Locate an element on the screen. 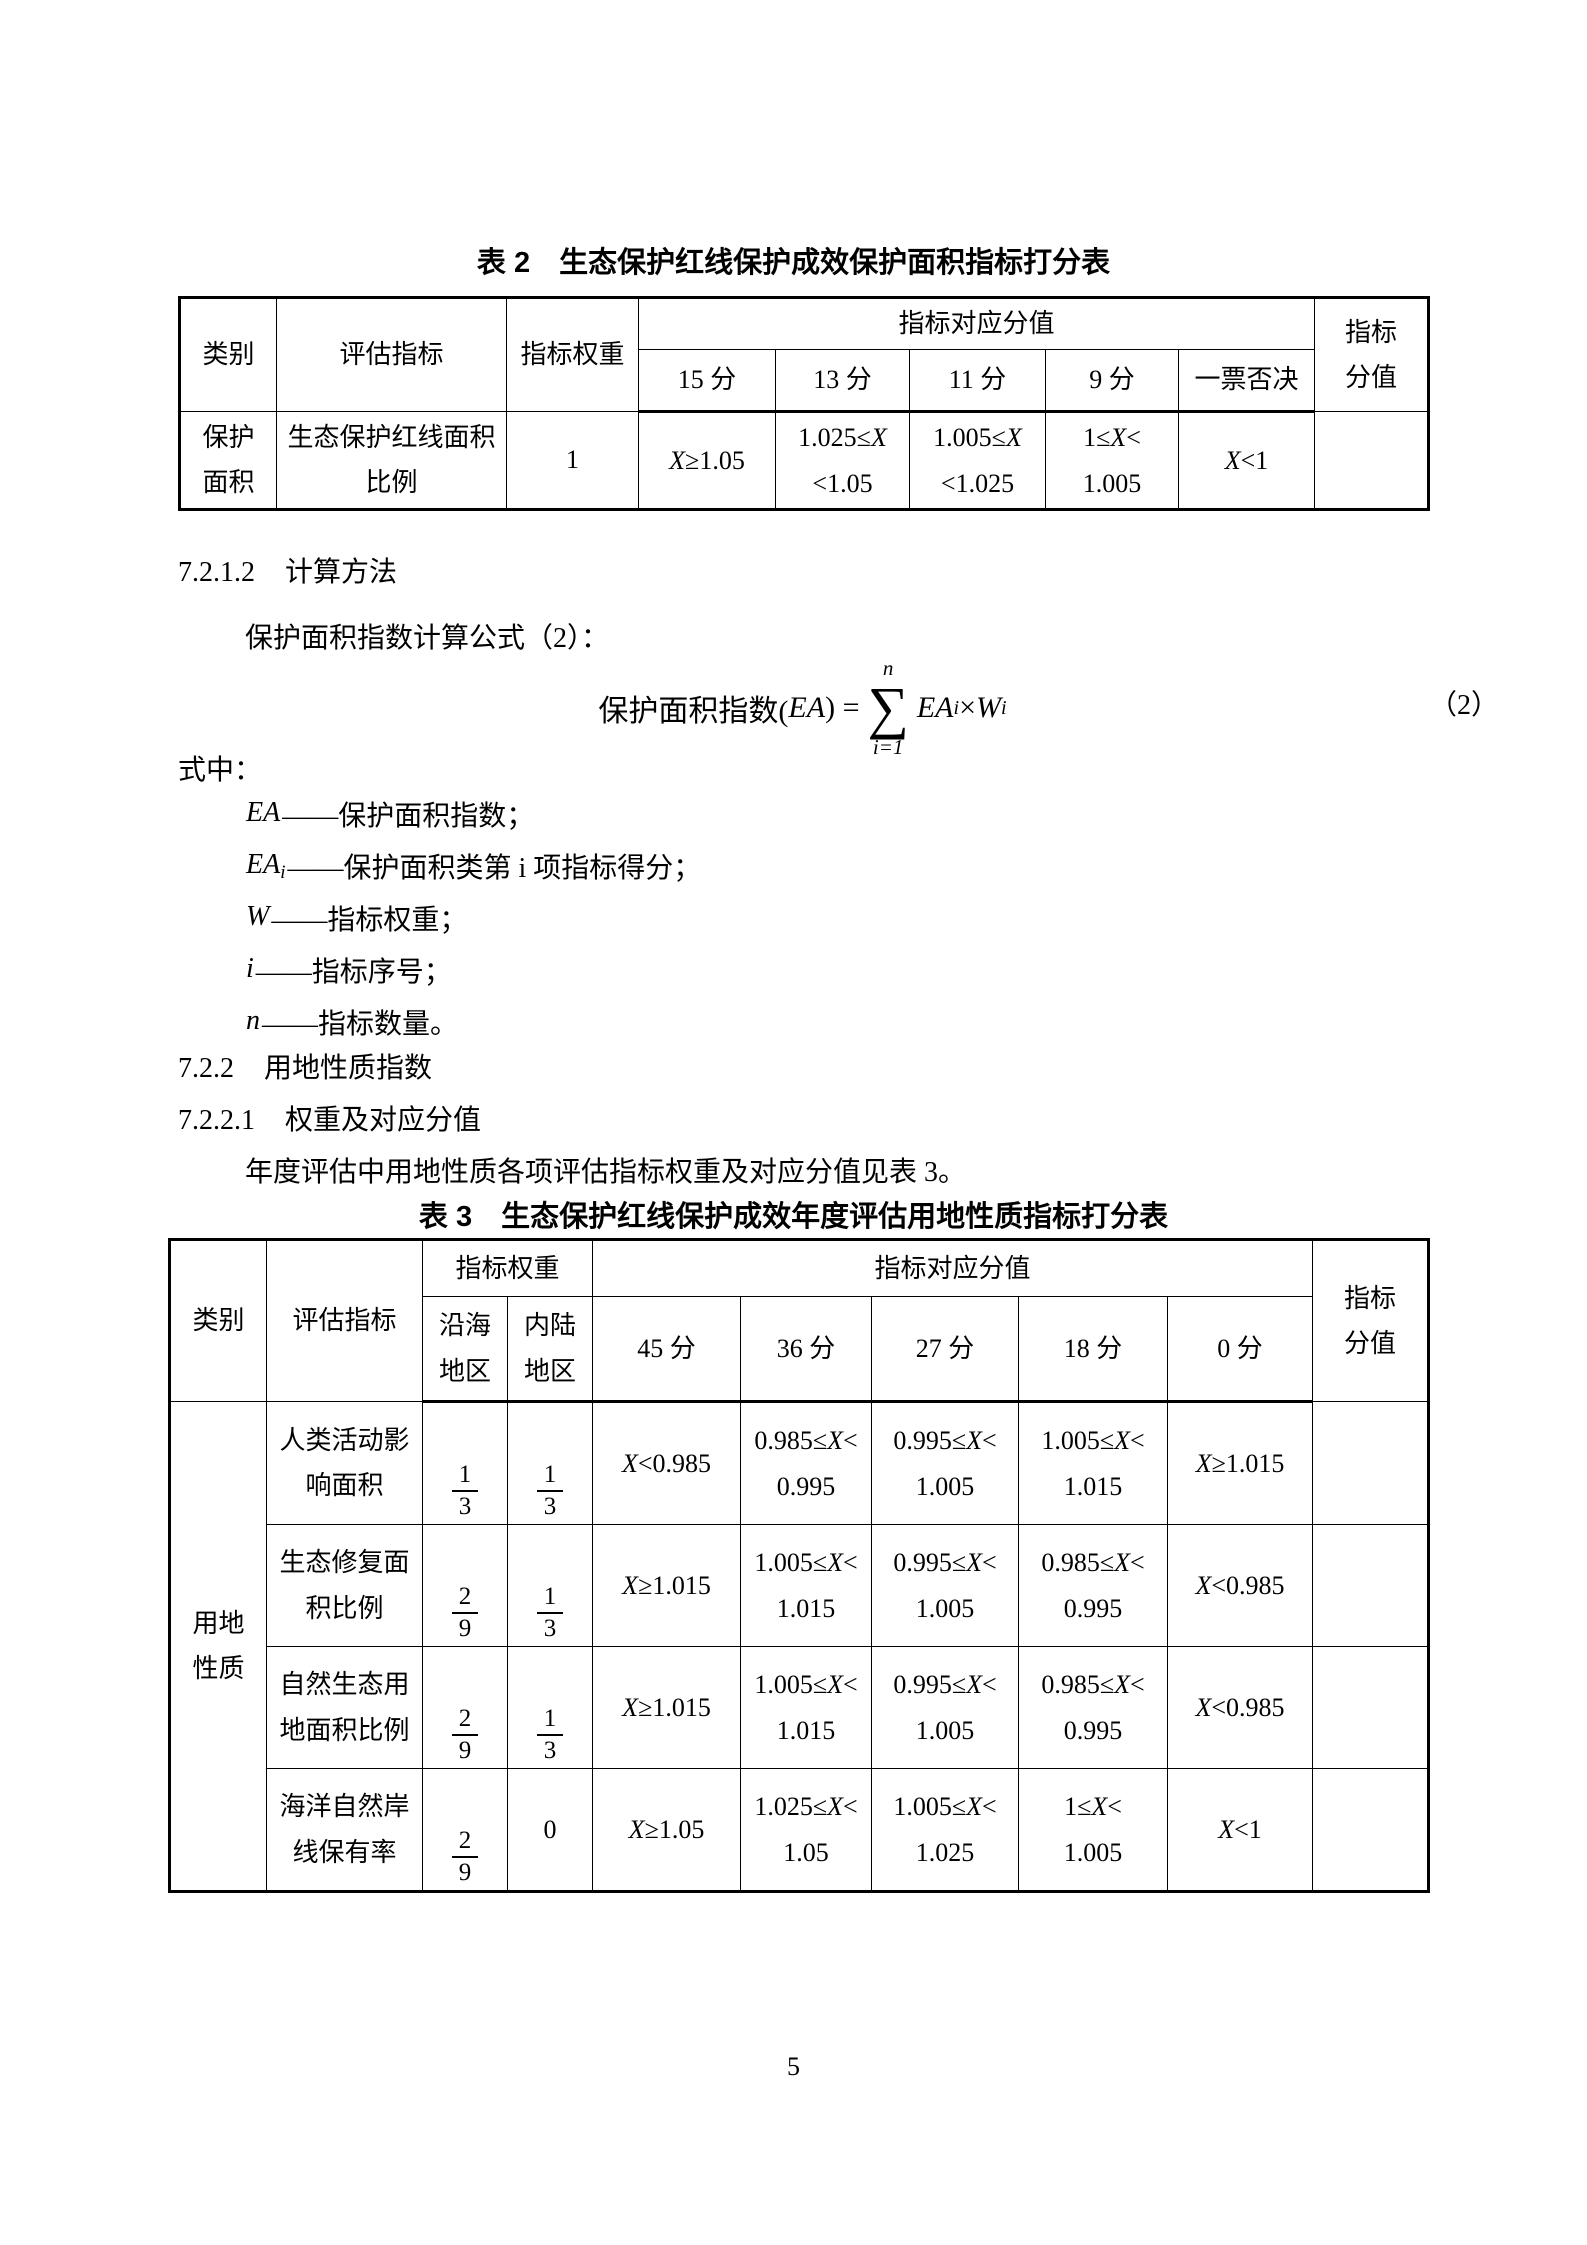 The image size is (1587, 2245). section-7212-title: 计算方法 is located at coordinates (341, 572).